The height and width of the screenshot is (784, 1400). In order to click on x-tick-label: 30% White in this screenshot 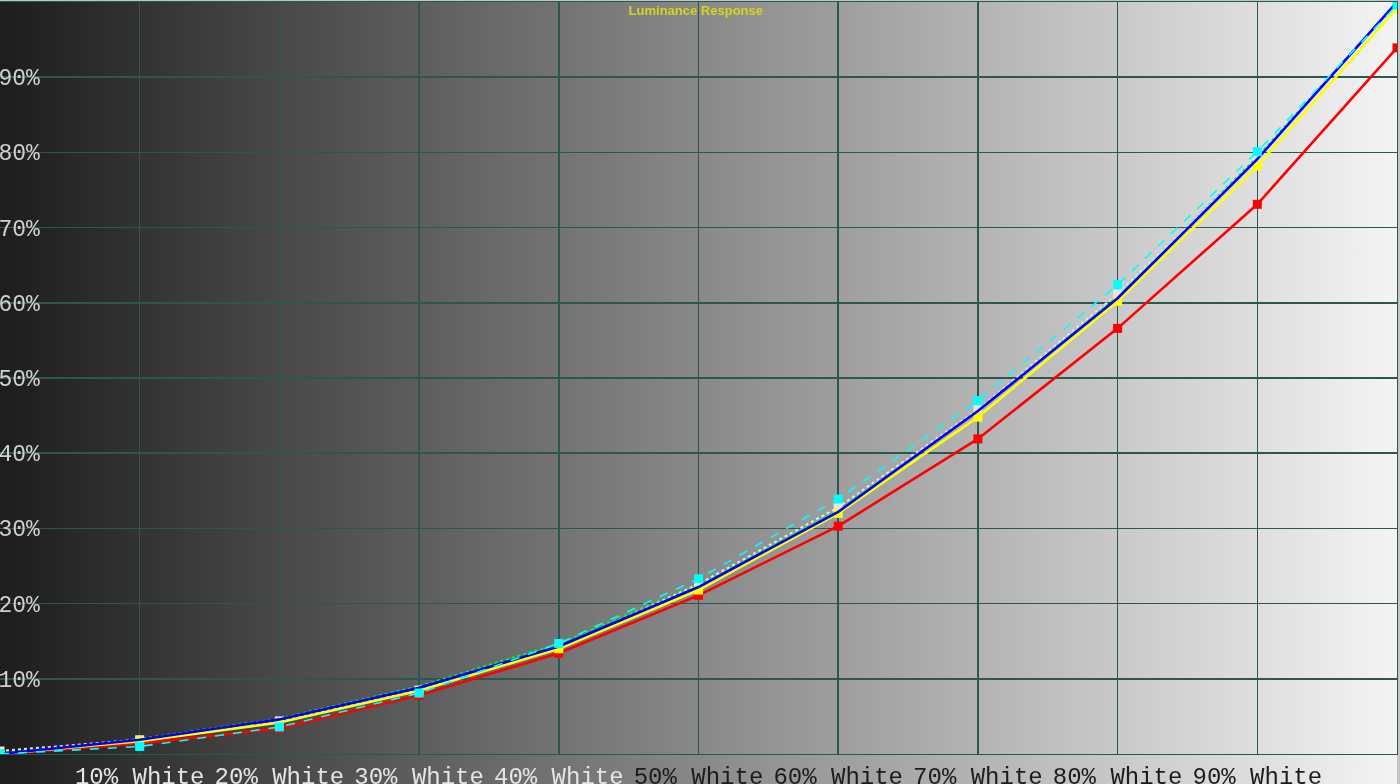, I will do `click(419, 773)`.